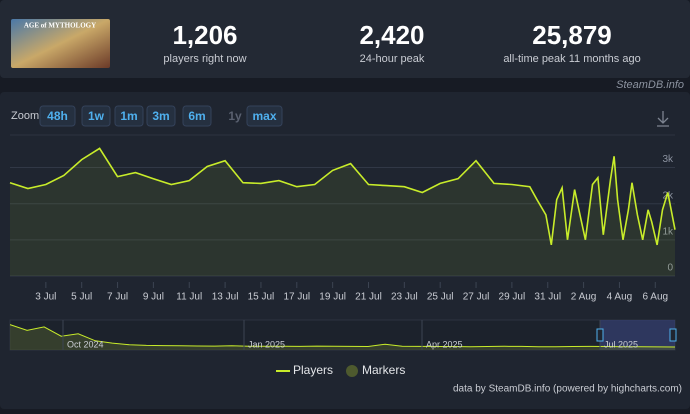 Image resolution: width=690 pixels, height=414 pixels. What do you see at coordinates (572, 35) in the screenshot?
I see `stat-value: 25,879` at bounding box center [572, 35].